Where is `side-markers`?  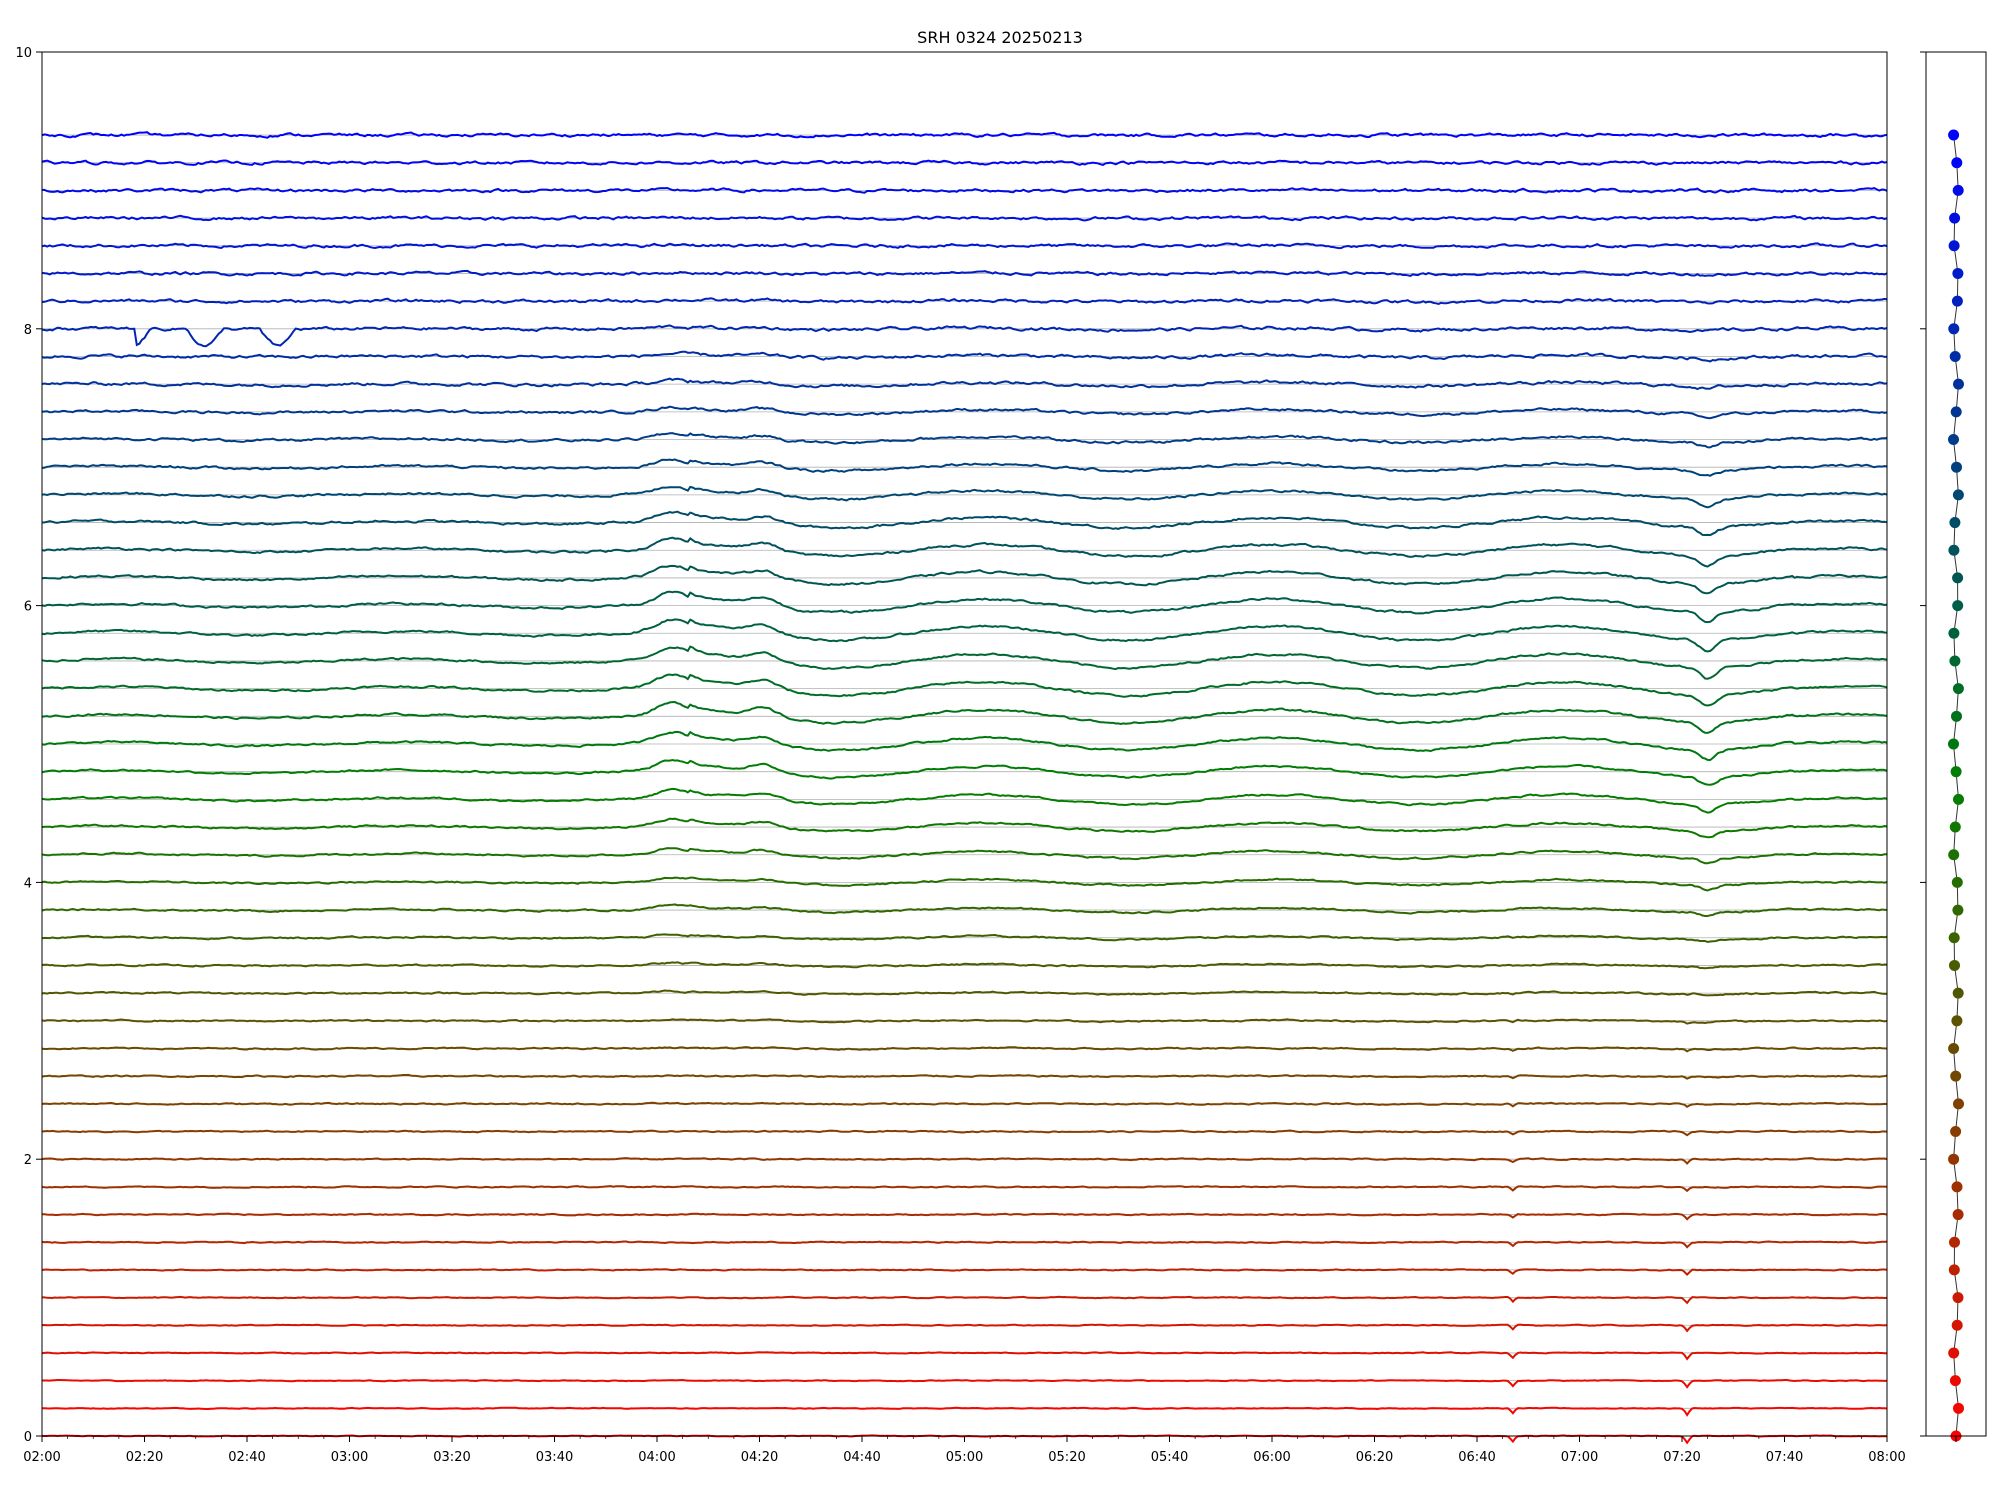 side-markers is located at coordinates (1956, 785).